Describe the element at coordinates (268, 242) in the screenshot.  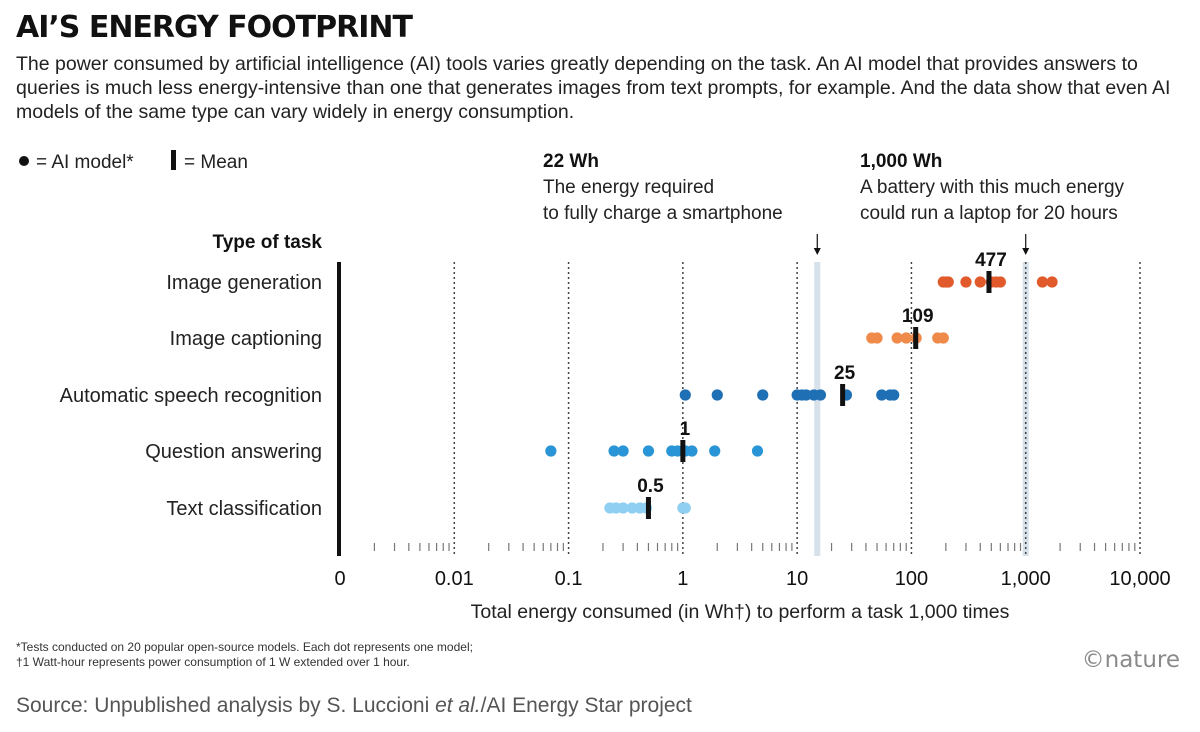
I see `y-axis-title: Type of task` at that location.